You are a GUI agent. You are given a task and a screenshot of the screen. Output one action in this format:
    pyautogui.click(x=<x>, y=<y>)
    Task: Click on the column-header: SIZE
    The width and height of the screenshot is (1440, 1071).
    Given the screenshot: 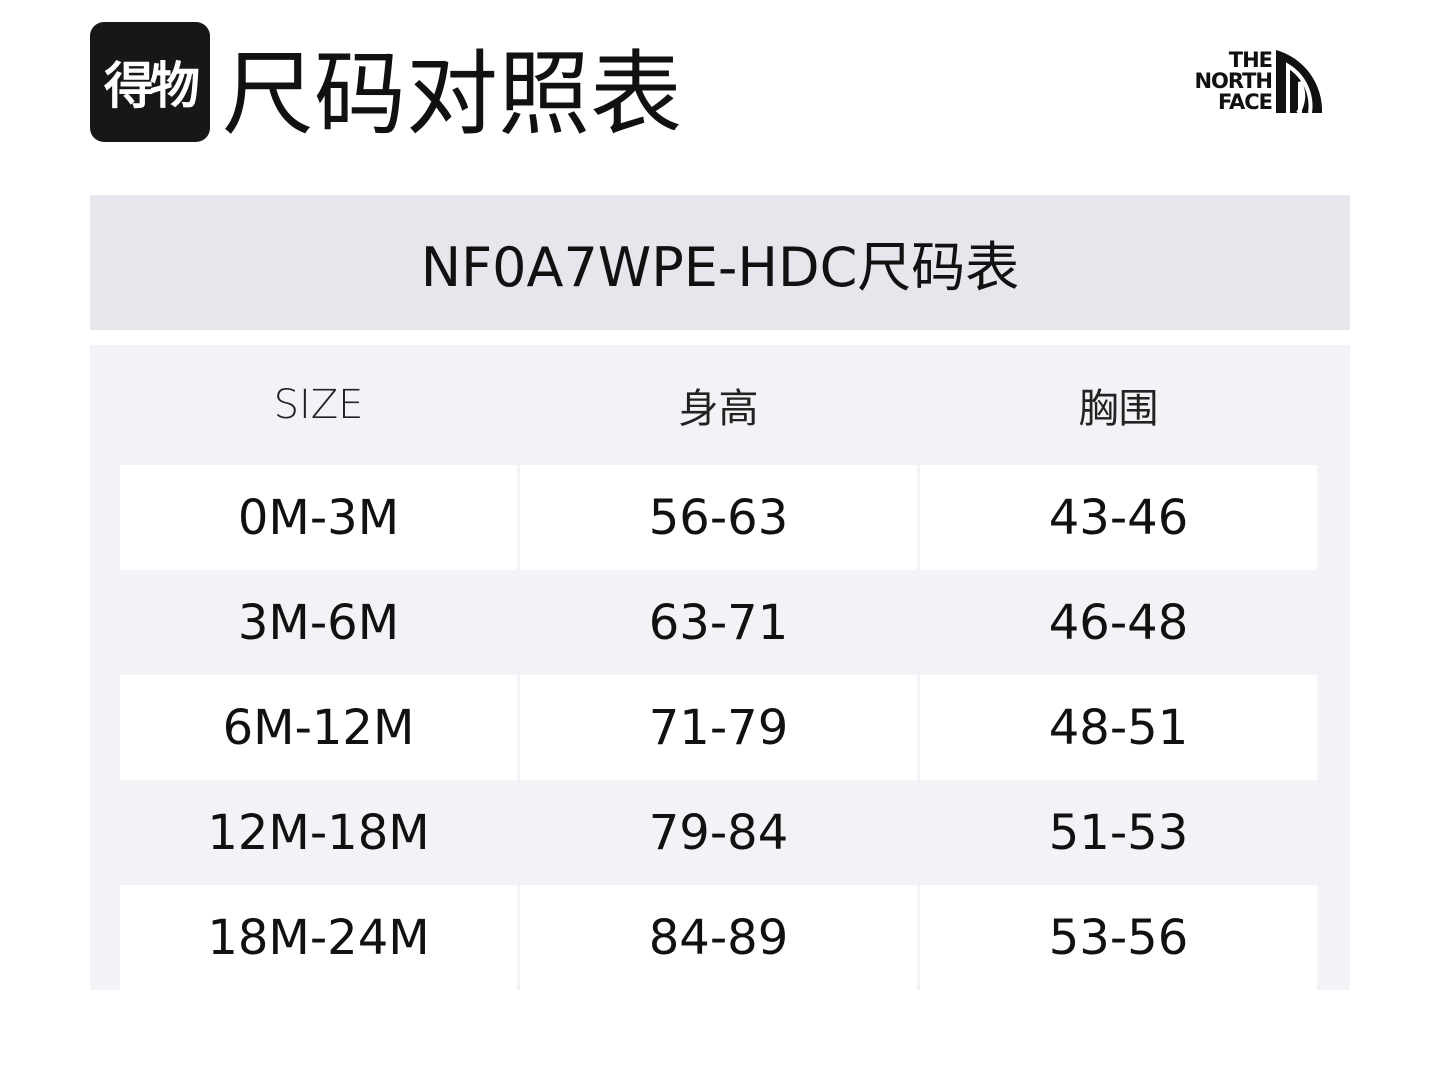 What is the action you would take?
    pyautogui.click(x=318, y=405)
    